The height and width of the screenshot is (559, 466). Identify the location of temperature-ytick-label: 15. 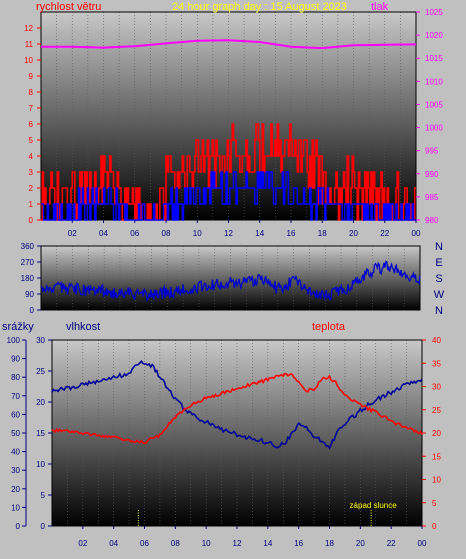
(436, 456).